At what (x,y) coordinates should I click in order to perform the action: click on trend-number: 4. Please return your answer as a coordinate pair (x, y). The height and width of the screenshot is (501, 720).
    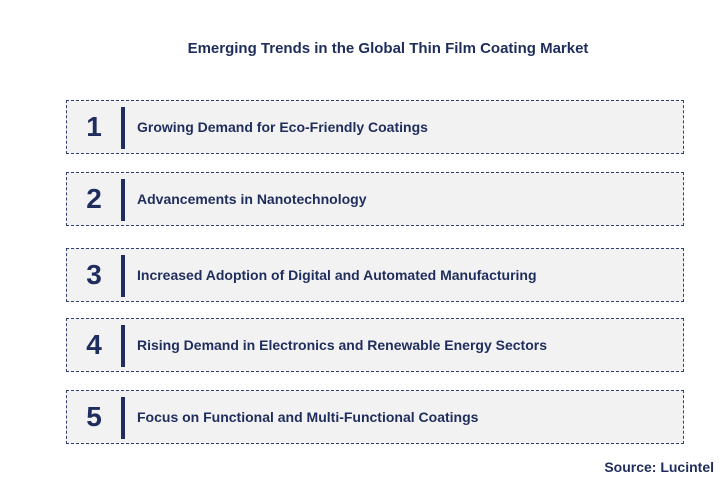
    Looking at the image, I should click on (94, 344).